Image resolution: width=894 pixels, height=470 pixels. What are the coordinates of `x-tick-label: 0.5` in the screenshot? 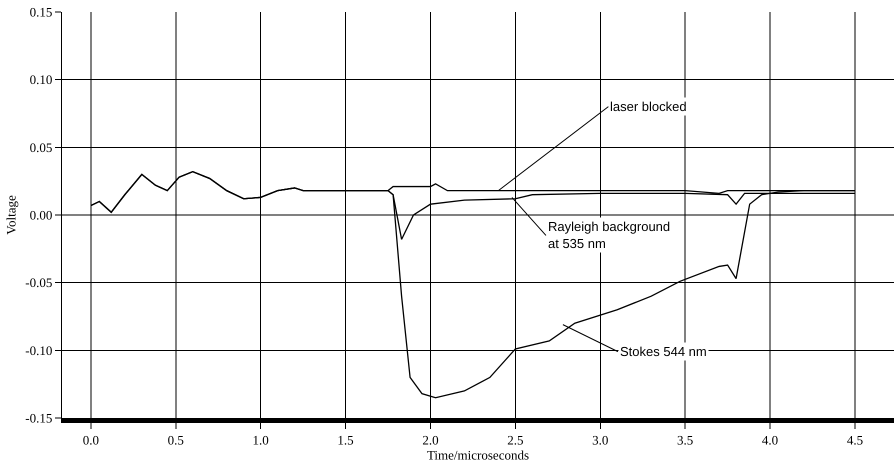 It's located at (176, 440).